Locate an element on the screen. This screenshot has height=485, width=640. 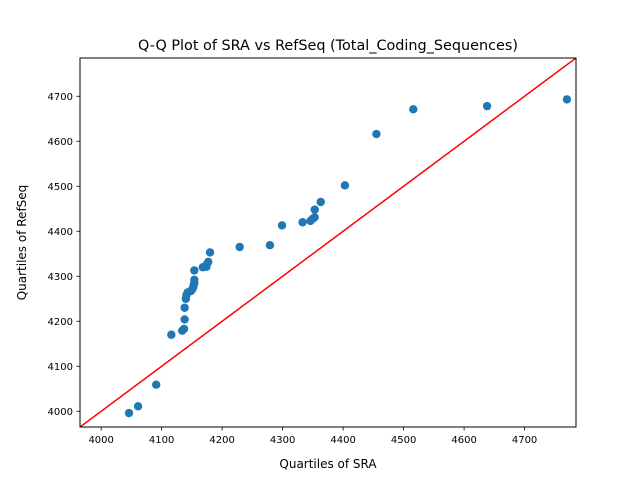
x-tick-label: 4000 is located at coordinates (100, 440).